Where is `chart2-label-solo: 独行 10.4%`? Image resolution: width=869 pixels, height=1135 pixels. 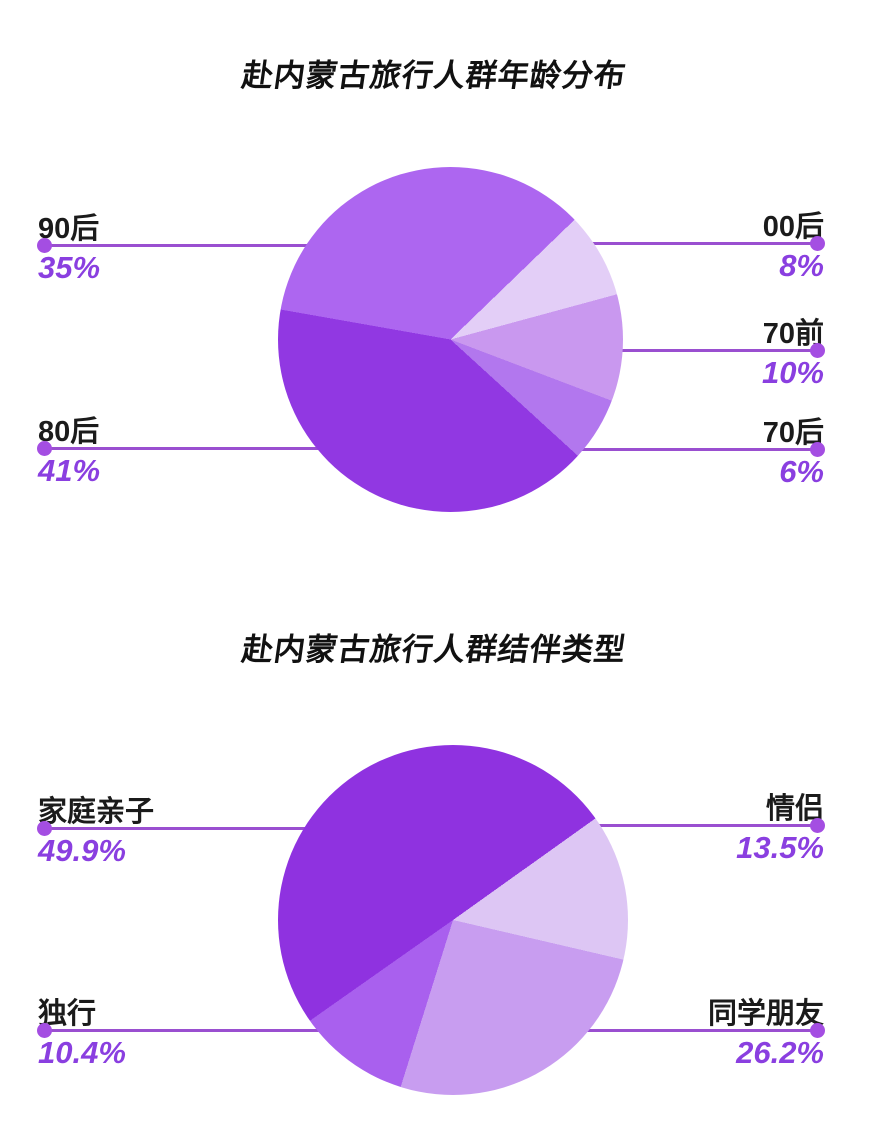 chart2-label-solo: 独行 10.4% is located at coordinates (245, 1030).